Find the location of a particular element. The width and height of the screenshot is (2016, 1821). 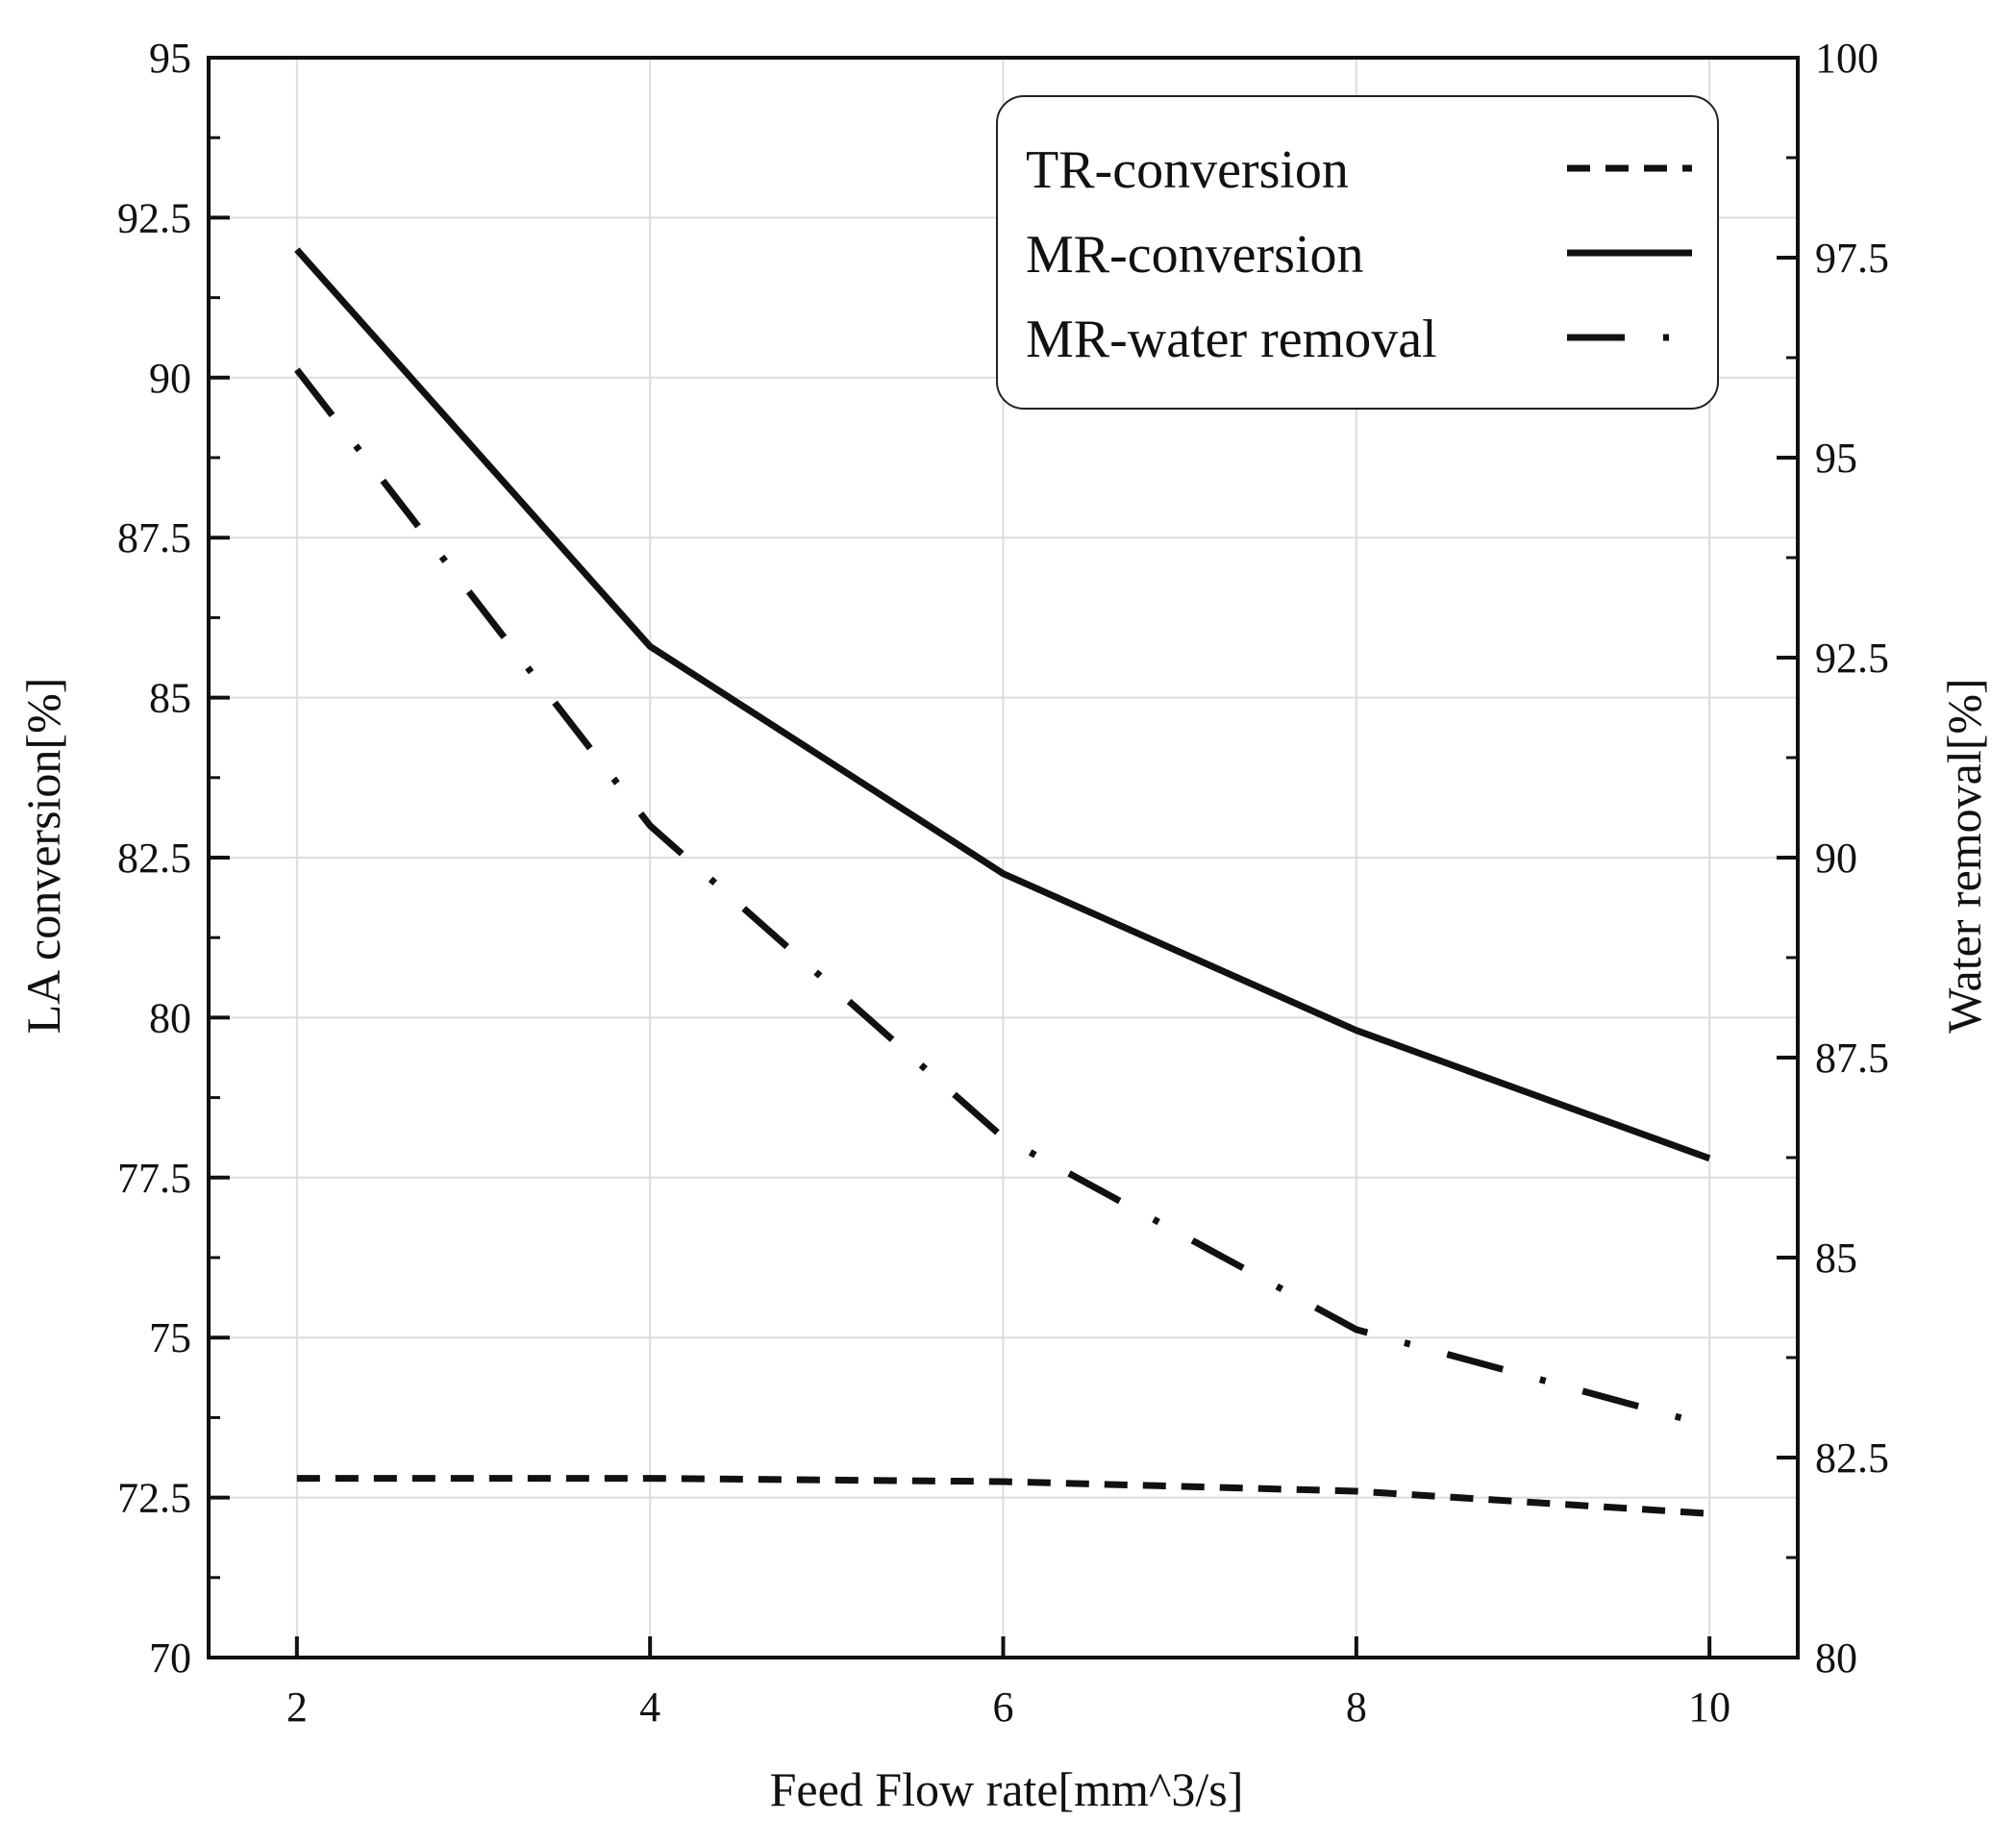

x-axis-title: Feed Flow rate[mm^3/s] is located at coordinates (1007, 1789).